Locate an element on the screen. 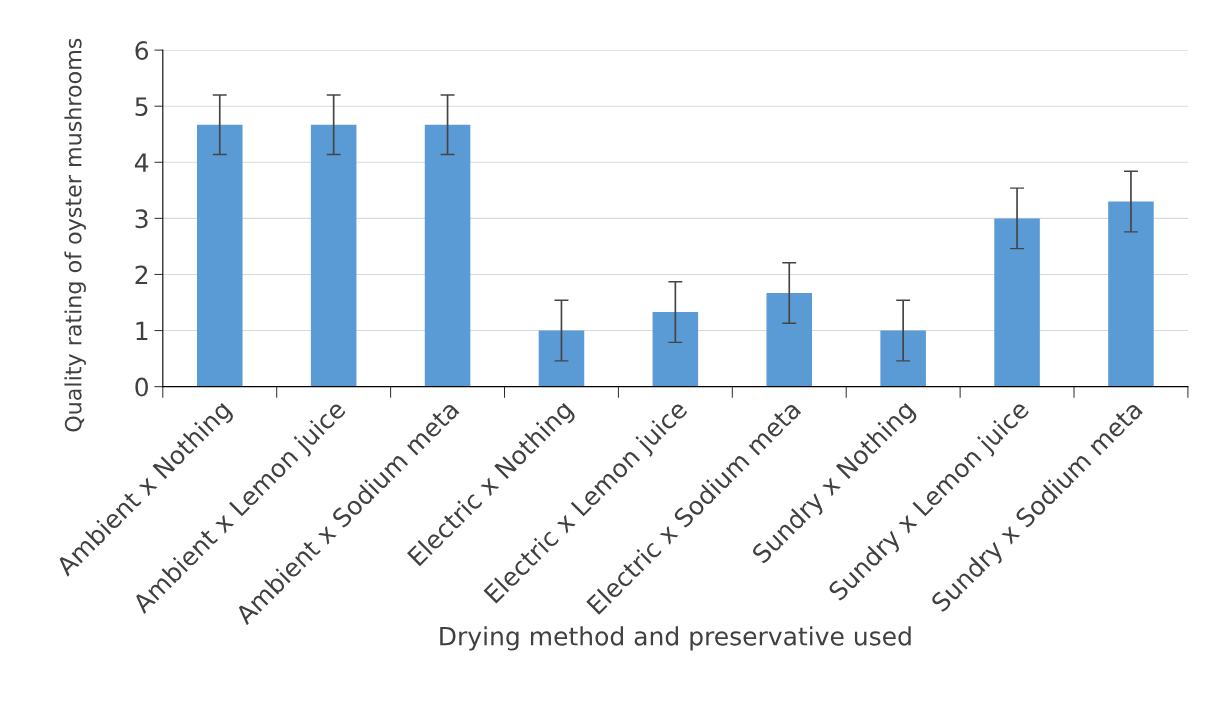  y-tick-label: 2 is located at coordinates (141, 274).